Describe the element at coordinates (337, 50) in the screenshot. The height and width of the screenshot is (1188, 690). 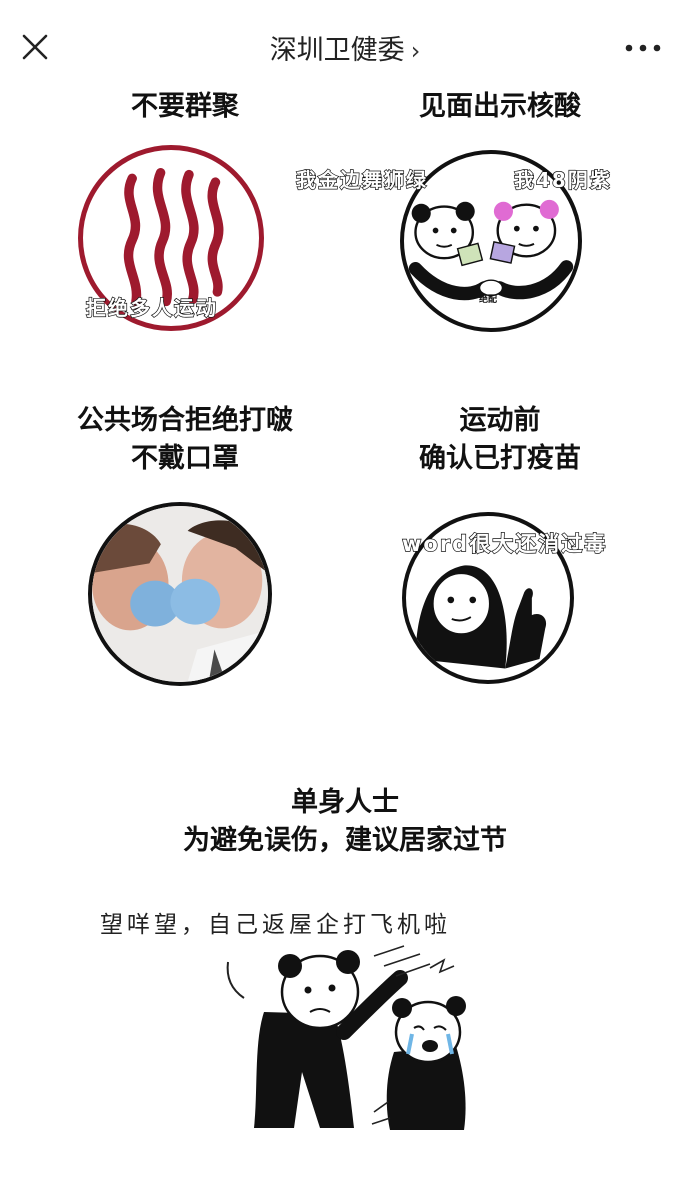
I see `account-title: 深圳卫健委` at that location.